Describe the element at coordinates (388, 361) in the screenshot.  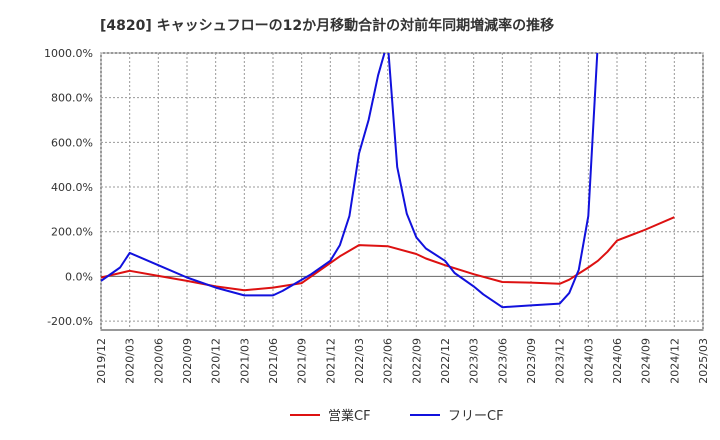
I see `x-tick-label: 2022/06` at that location.